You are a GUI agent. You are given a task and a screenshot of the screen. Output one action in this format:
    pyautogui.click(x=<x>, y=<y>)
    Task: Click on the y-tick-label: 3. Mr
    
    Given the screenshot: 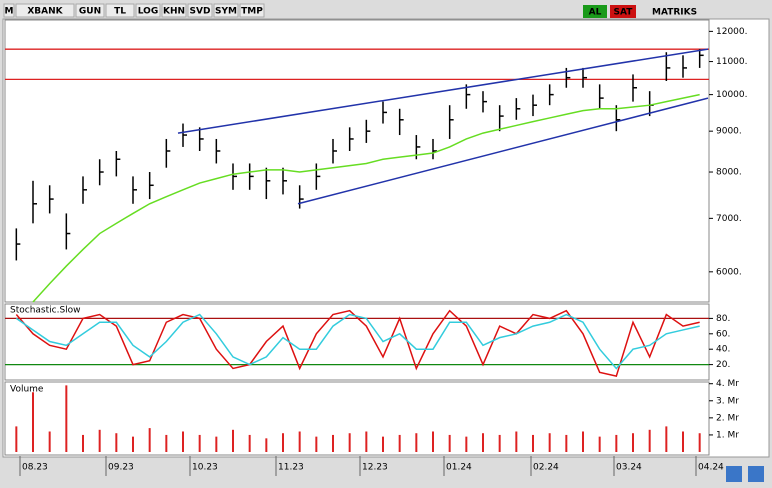 What is the action you would take?
    pyautogui.click(x=727, y=401)
    